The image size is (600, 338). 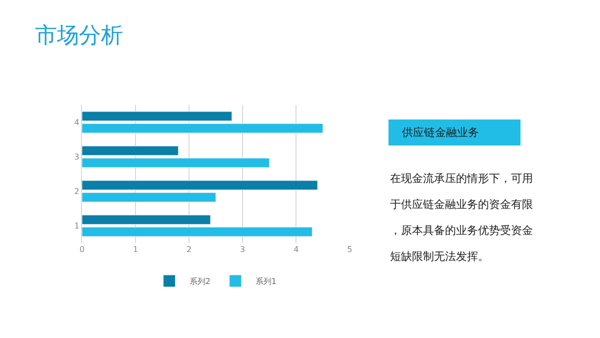 What do you see at coordinates (461, 217) in the screenshot?
I see `text: 在现金流承压的情形下，可用于供应链金融业务的资金有限，原本具备的业务优势受资金短缺限制无法发挥。` at bounding box center [461, 217].